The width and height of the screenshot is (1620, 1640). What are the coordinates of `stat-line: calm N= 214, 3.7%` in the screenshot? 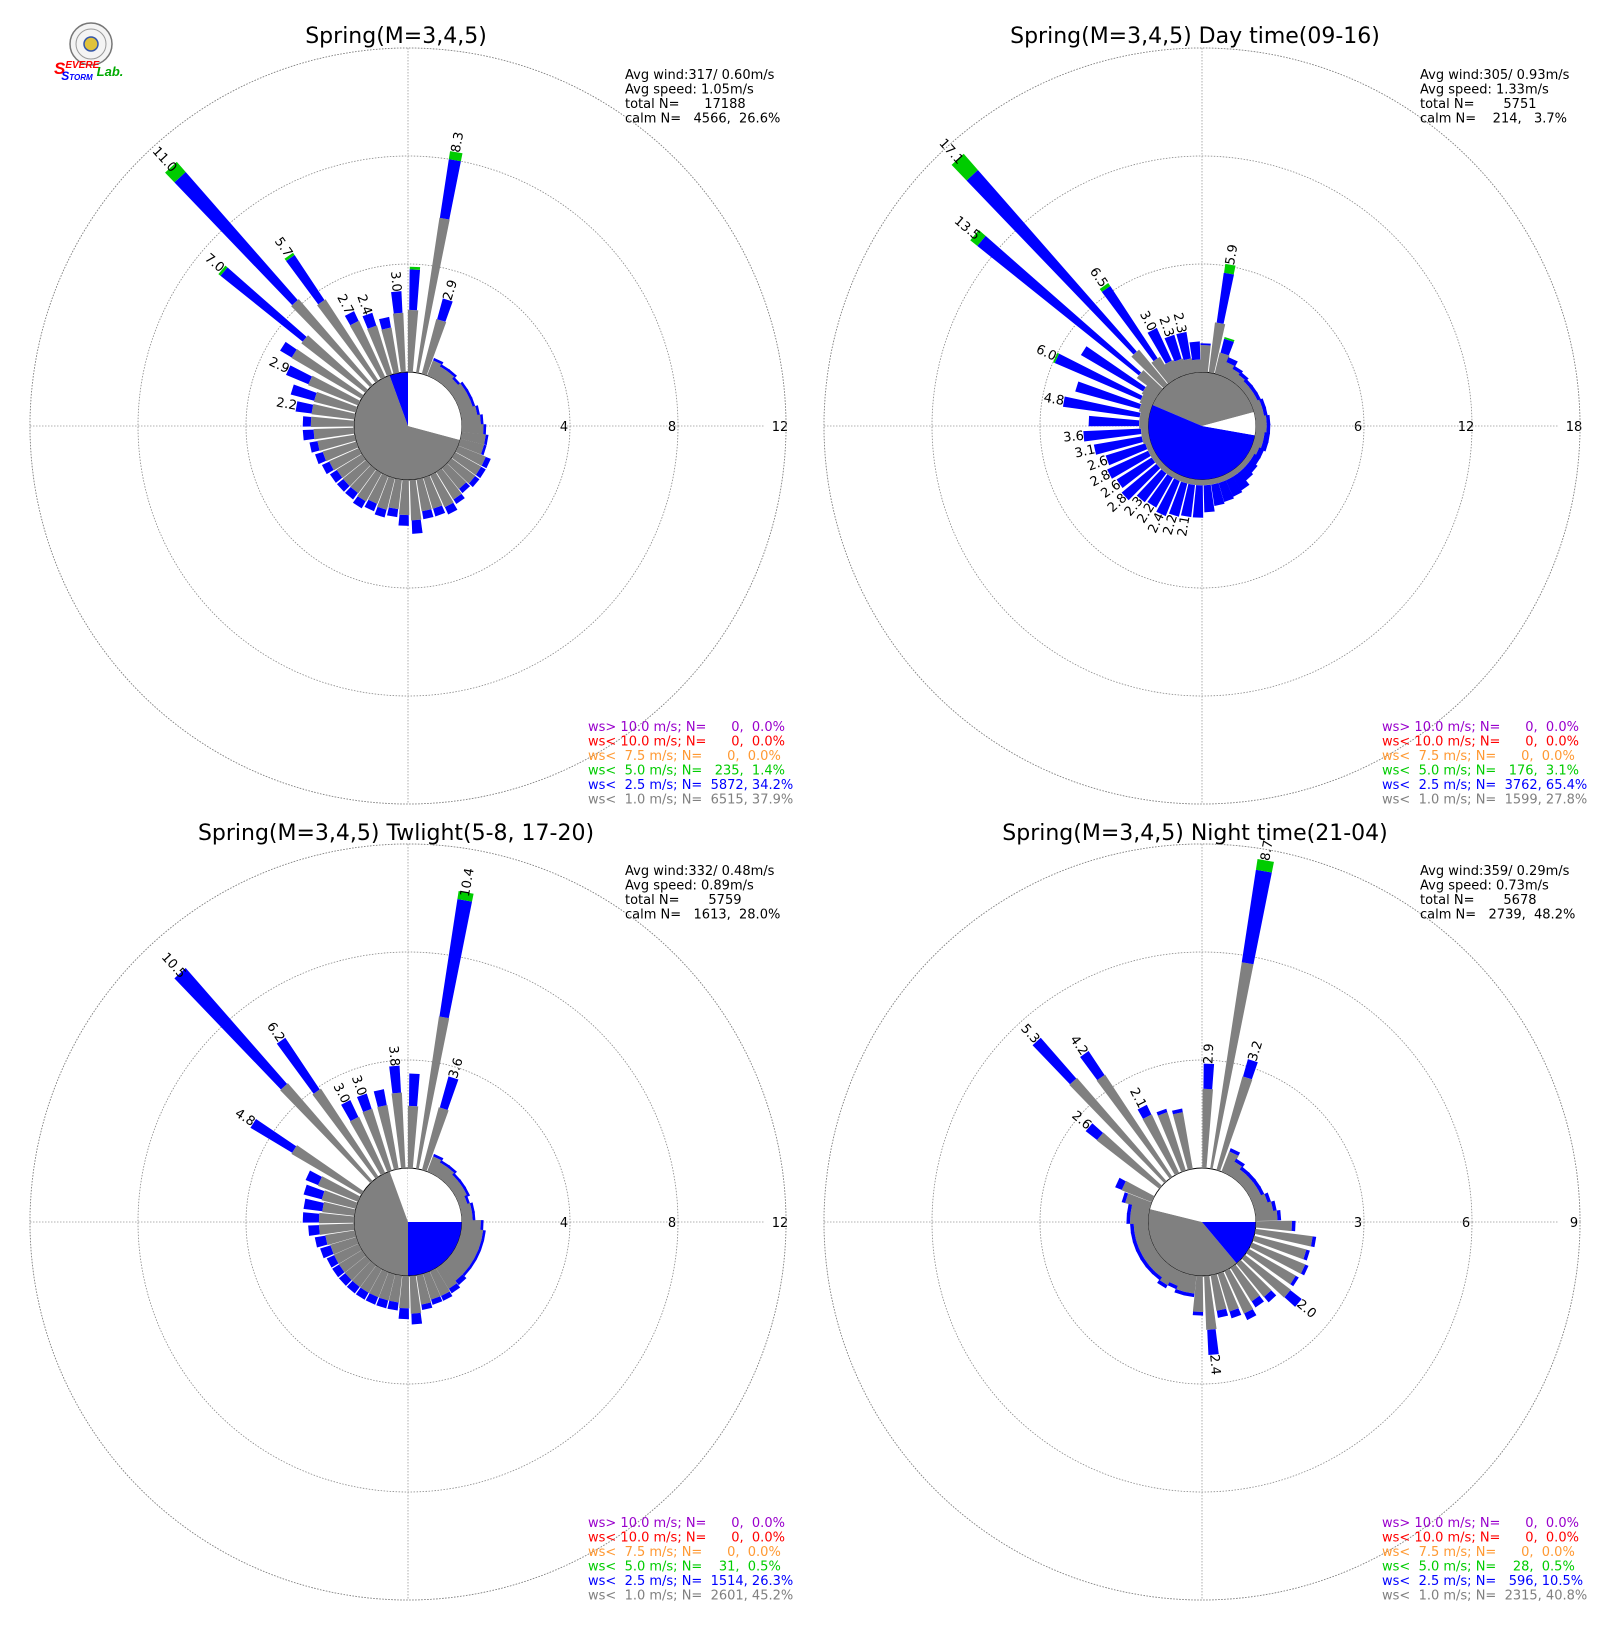 It's located at (1493, 119).